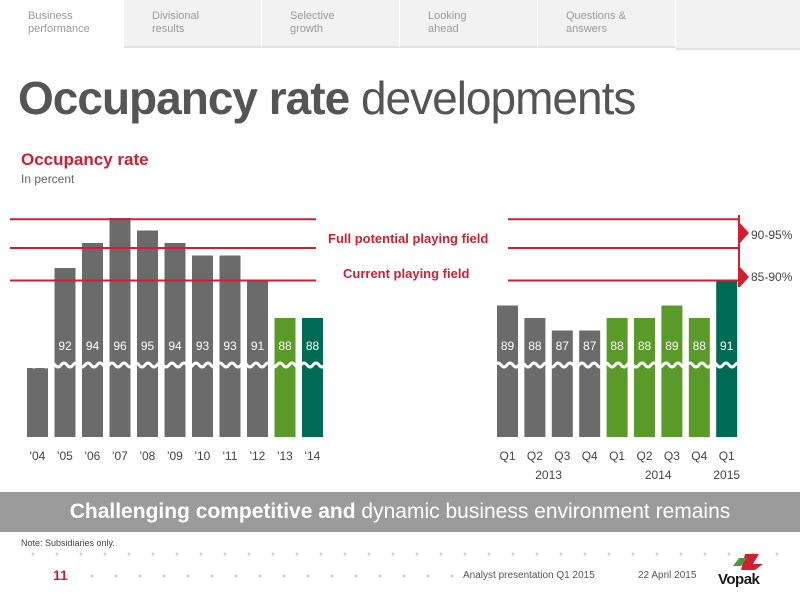  I want to click on tab-questions-answers: Questions & answers, so click(607, 24).